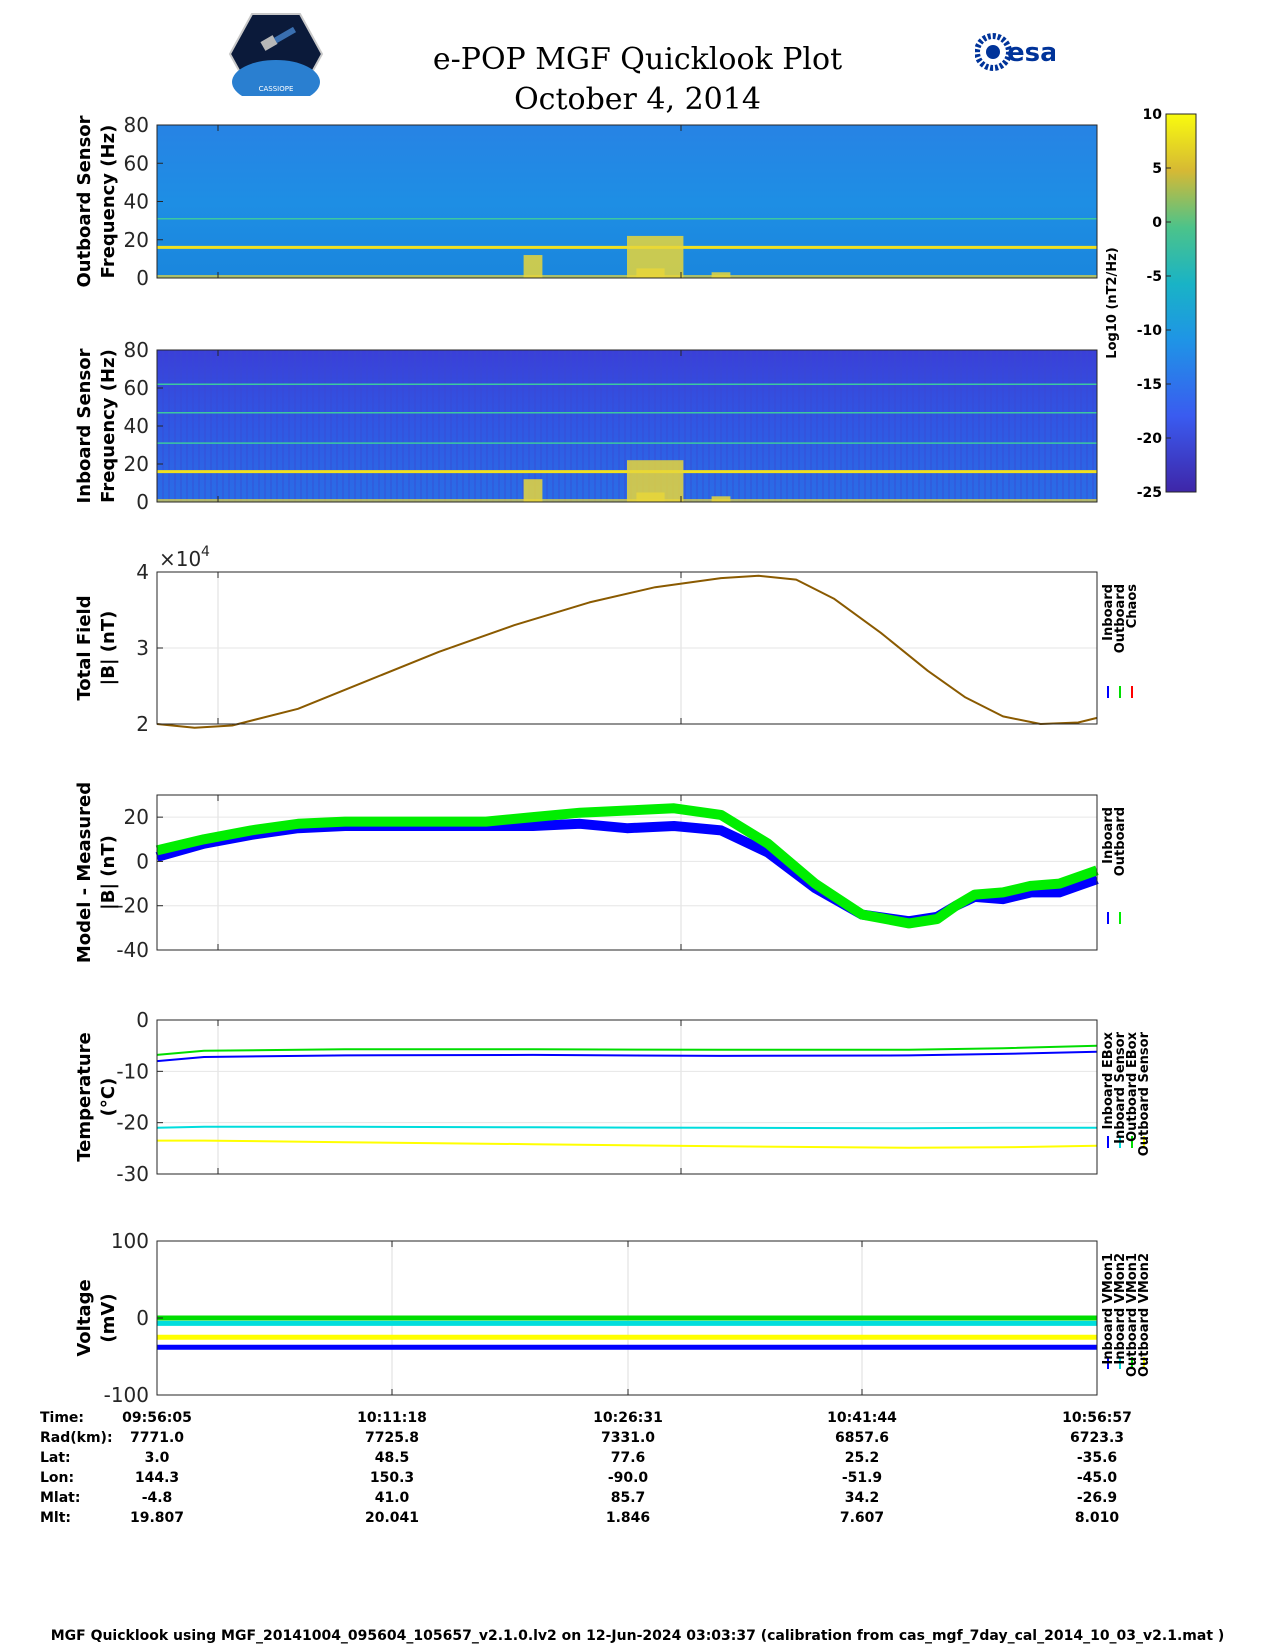  Describe the element at coordinates (1108, 1080) in the screenshot. I see `legend-label: Inboard EBox` at that location.